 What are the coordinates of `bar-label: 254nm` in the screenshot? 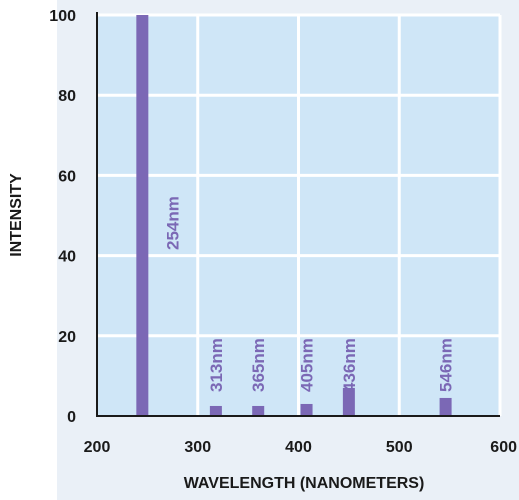 It's located at (172, 223).